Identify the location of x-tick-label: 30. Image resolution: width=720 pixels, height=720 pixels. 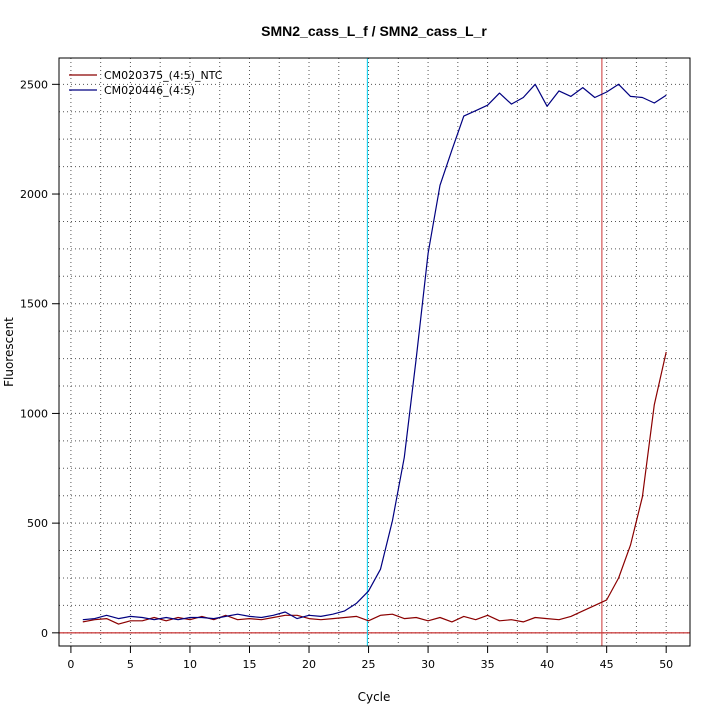
(428, 664).